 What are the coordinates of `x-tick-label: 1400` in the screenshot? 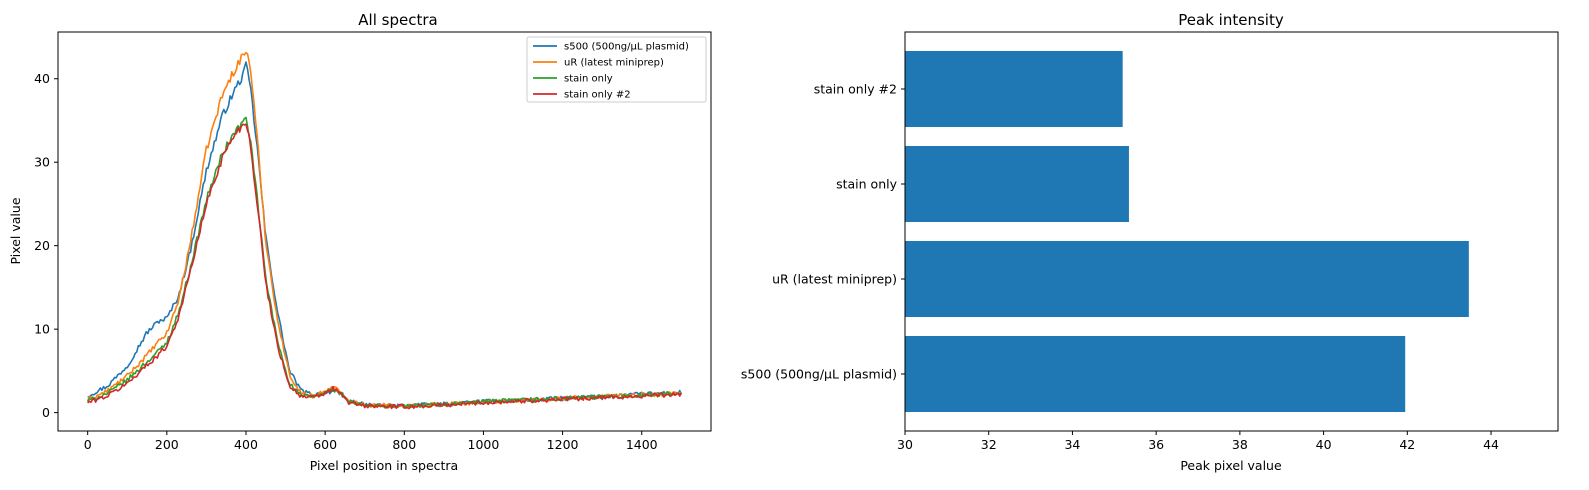 It's located at (642, 444).